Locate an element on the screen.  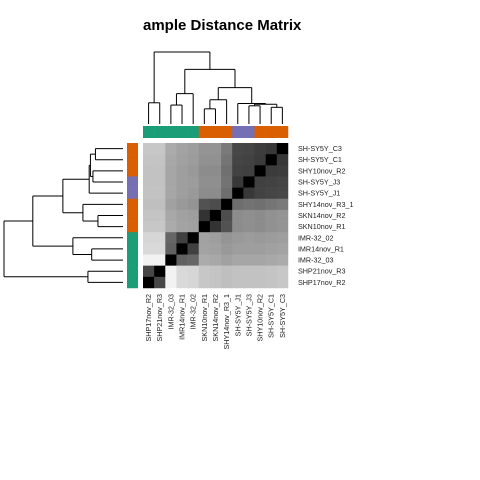
row-label: SHP21nov_R3 is located at coordinates (322, 271).